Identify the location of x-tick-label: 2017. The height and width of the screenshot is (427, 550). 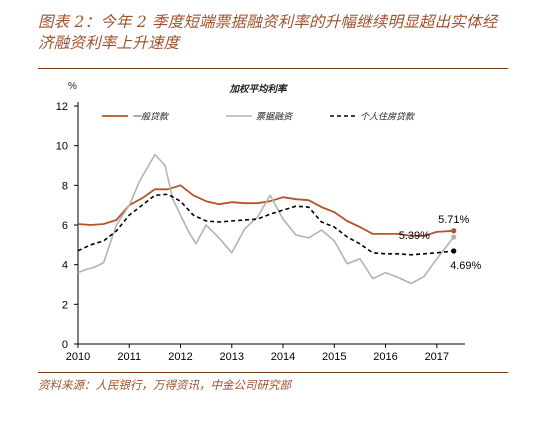
(437, 357).